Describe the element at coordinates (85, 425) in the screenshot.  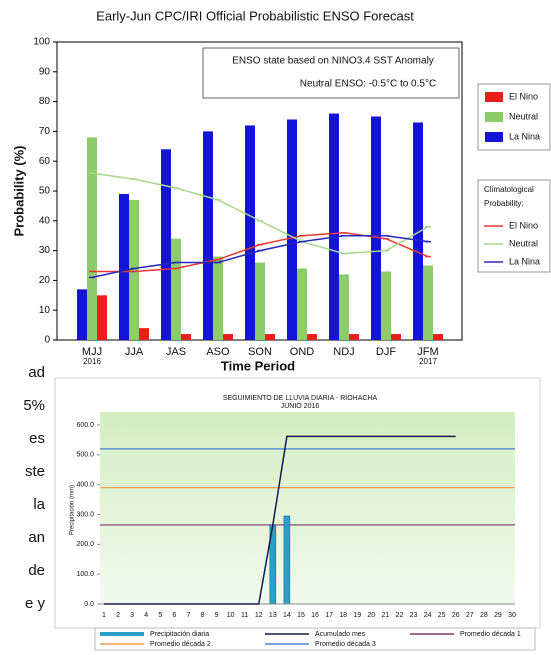
I see `y-tick-label: 600.0` at that location.